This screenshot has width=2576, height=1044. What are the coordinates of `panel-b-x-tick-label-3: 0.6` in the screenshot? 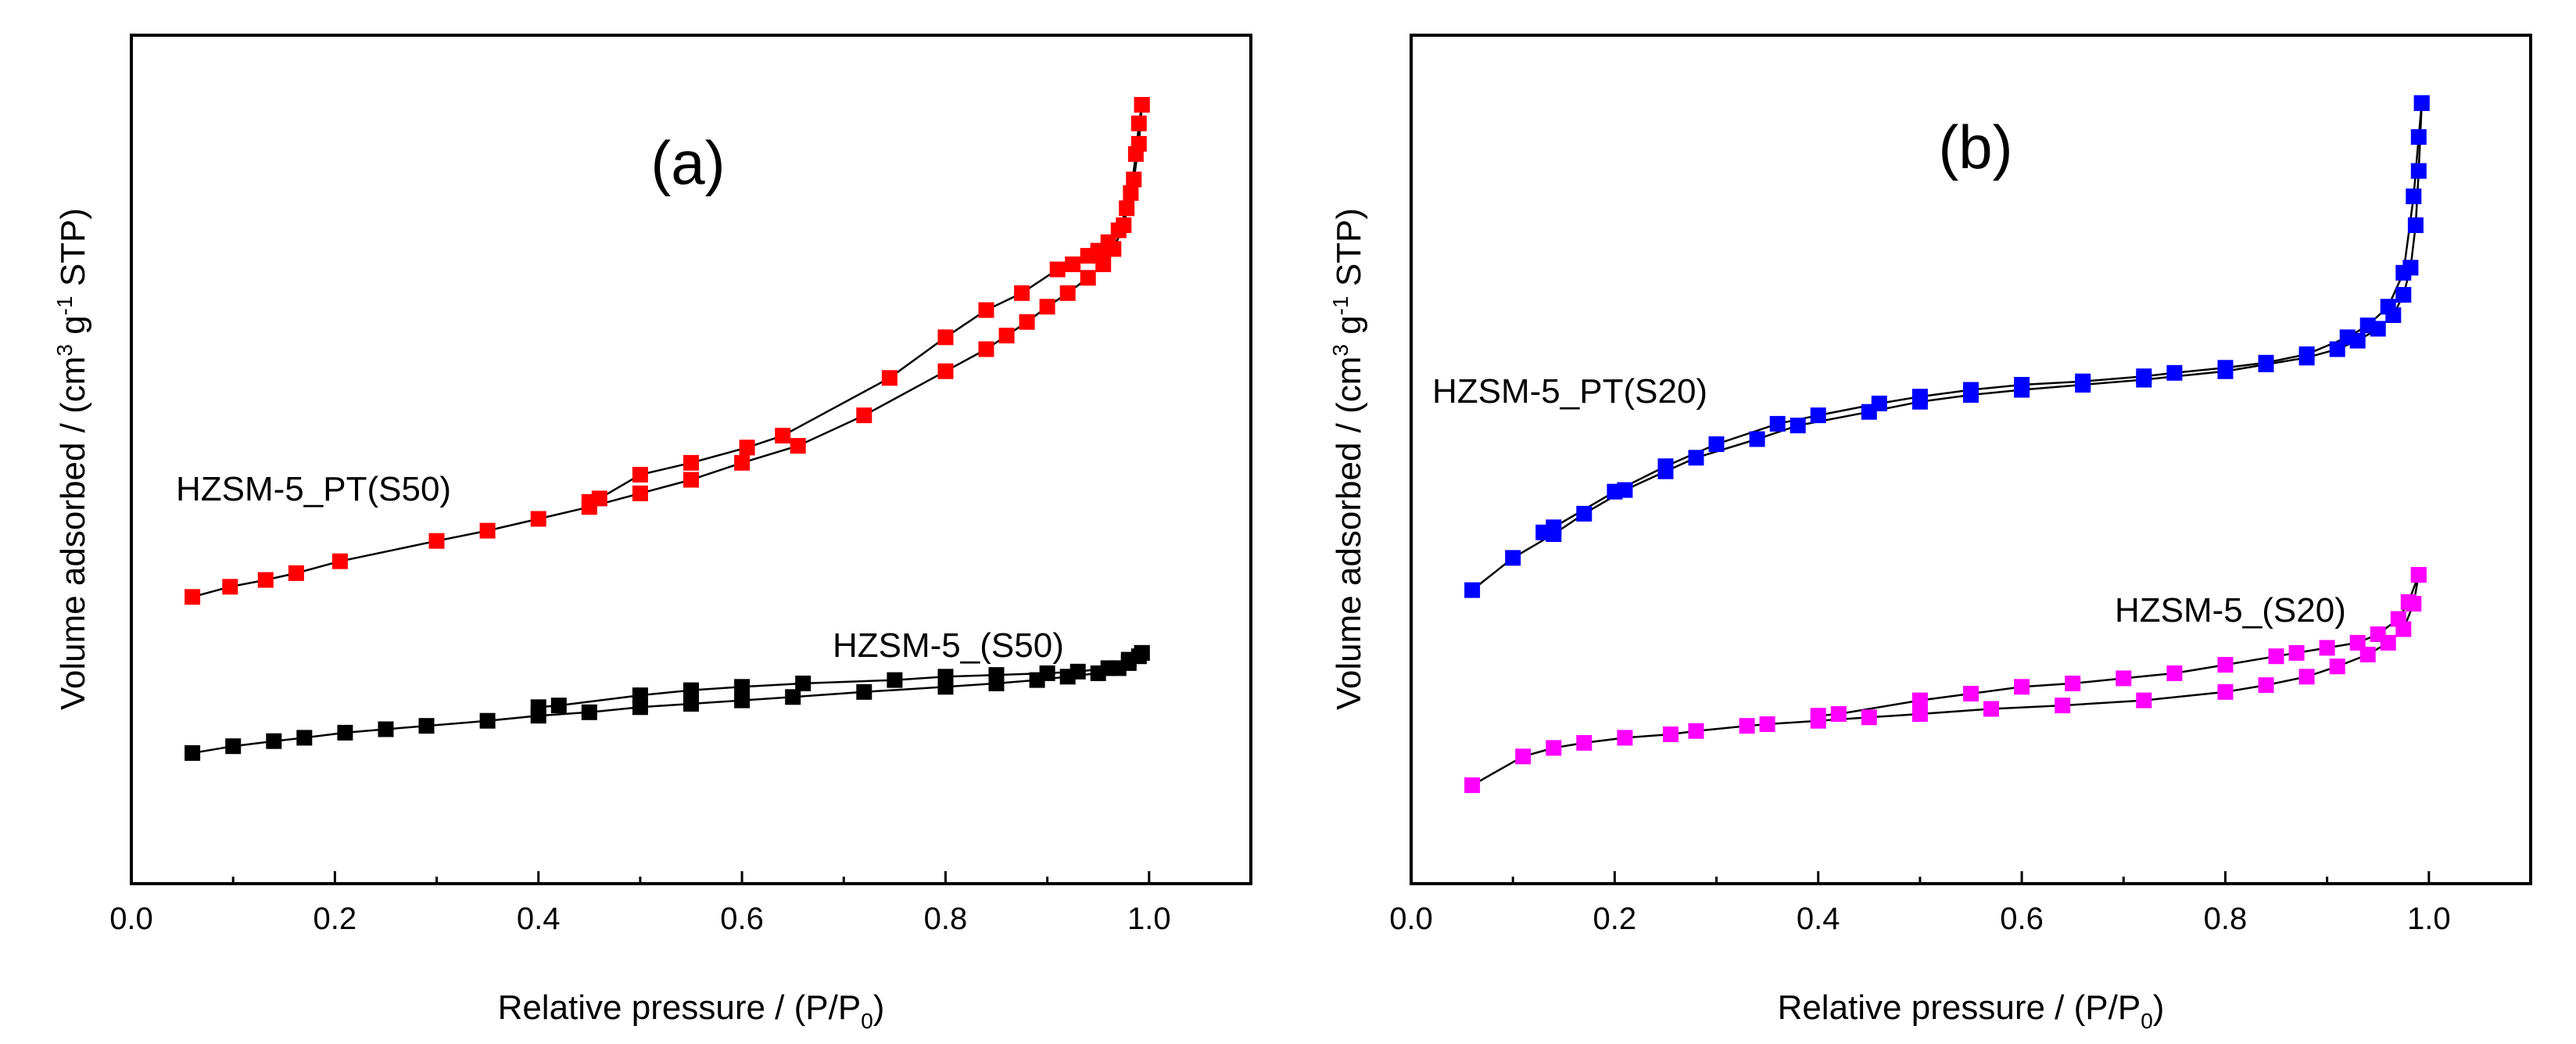 It's located at (2022, 919).